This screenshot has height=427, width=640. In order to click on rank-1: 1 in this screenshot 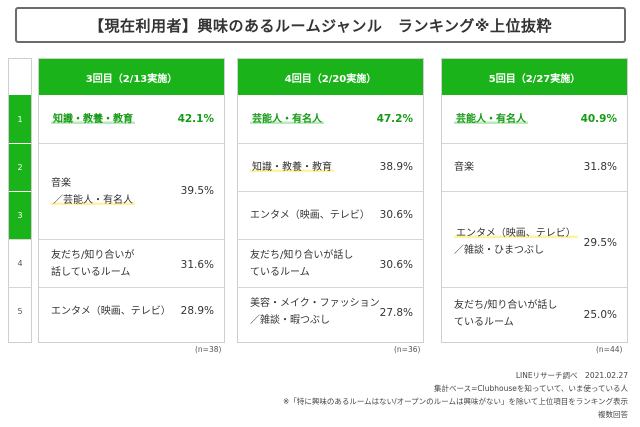, I will do `click(20, 119)`.